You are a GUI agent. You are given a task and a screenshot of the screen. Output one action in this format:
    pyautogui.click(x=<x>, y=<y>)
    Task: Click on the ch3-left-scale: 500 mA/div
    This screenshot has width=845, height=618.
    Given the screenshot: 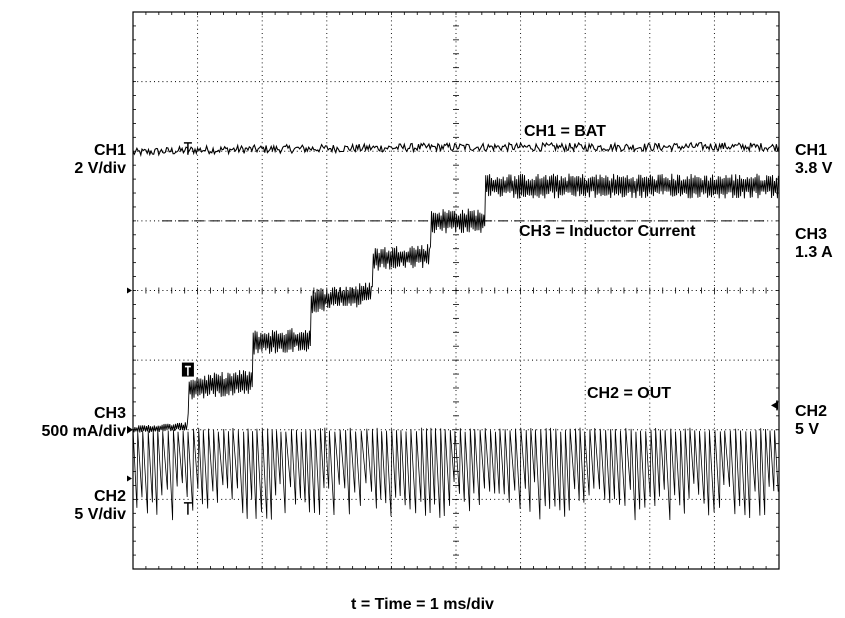 What is the action you would take?
    pyautogui.click(x=83, y=431)
    